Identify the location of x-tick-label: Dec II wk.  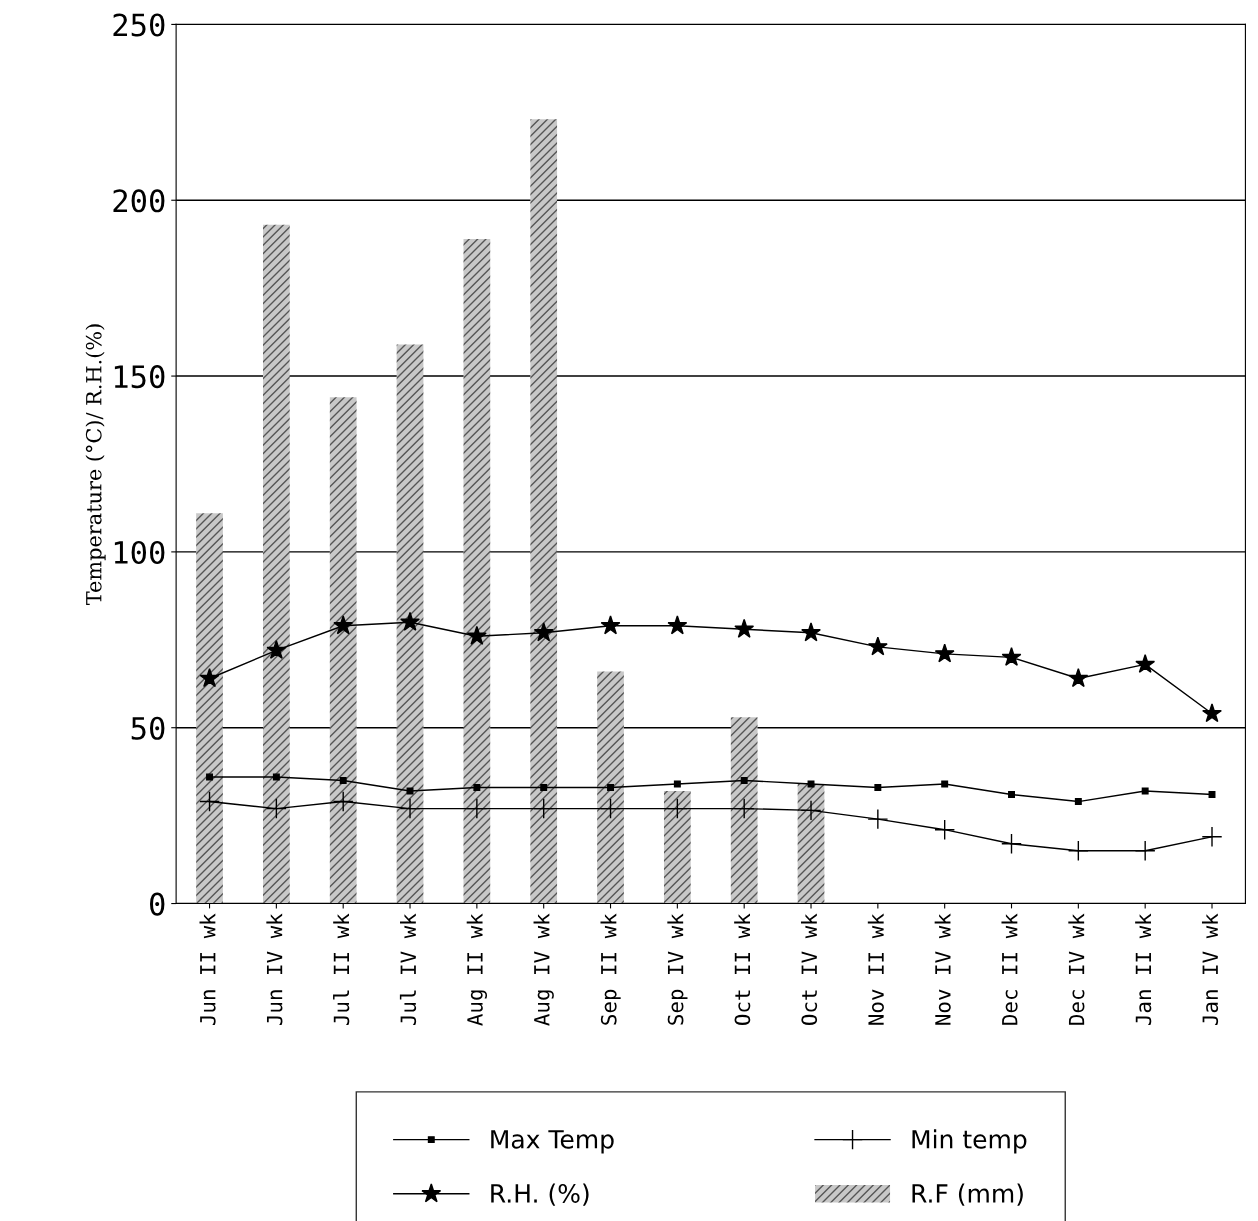
(1009, 969).